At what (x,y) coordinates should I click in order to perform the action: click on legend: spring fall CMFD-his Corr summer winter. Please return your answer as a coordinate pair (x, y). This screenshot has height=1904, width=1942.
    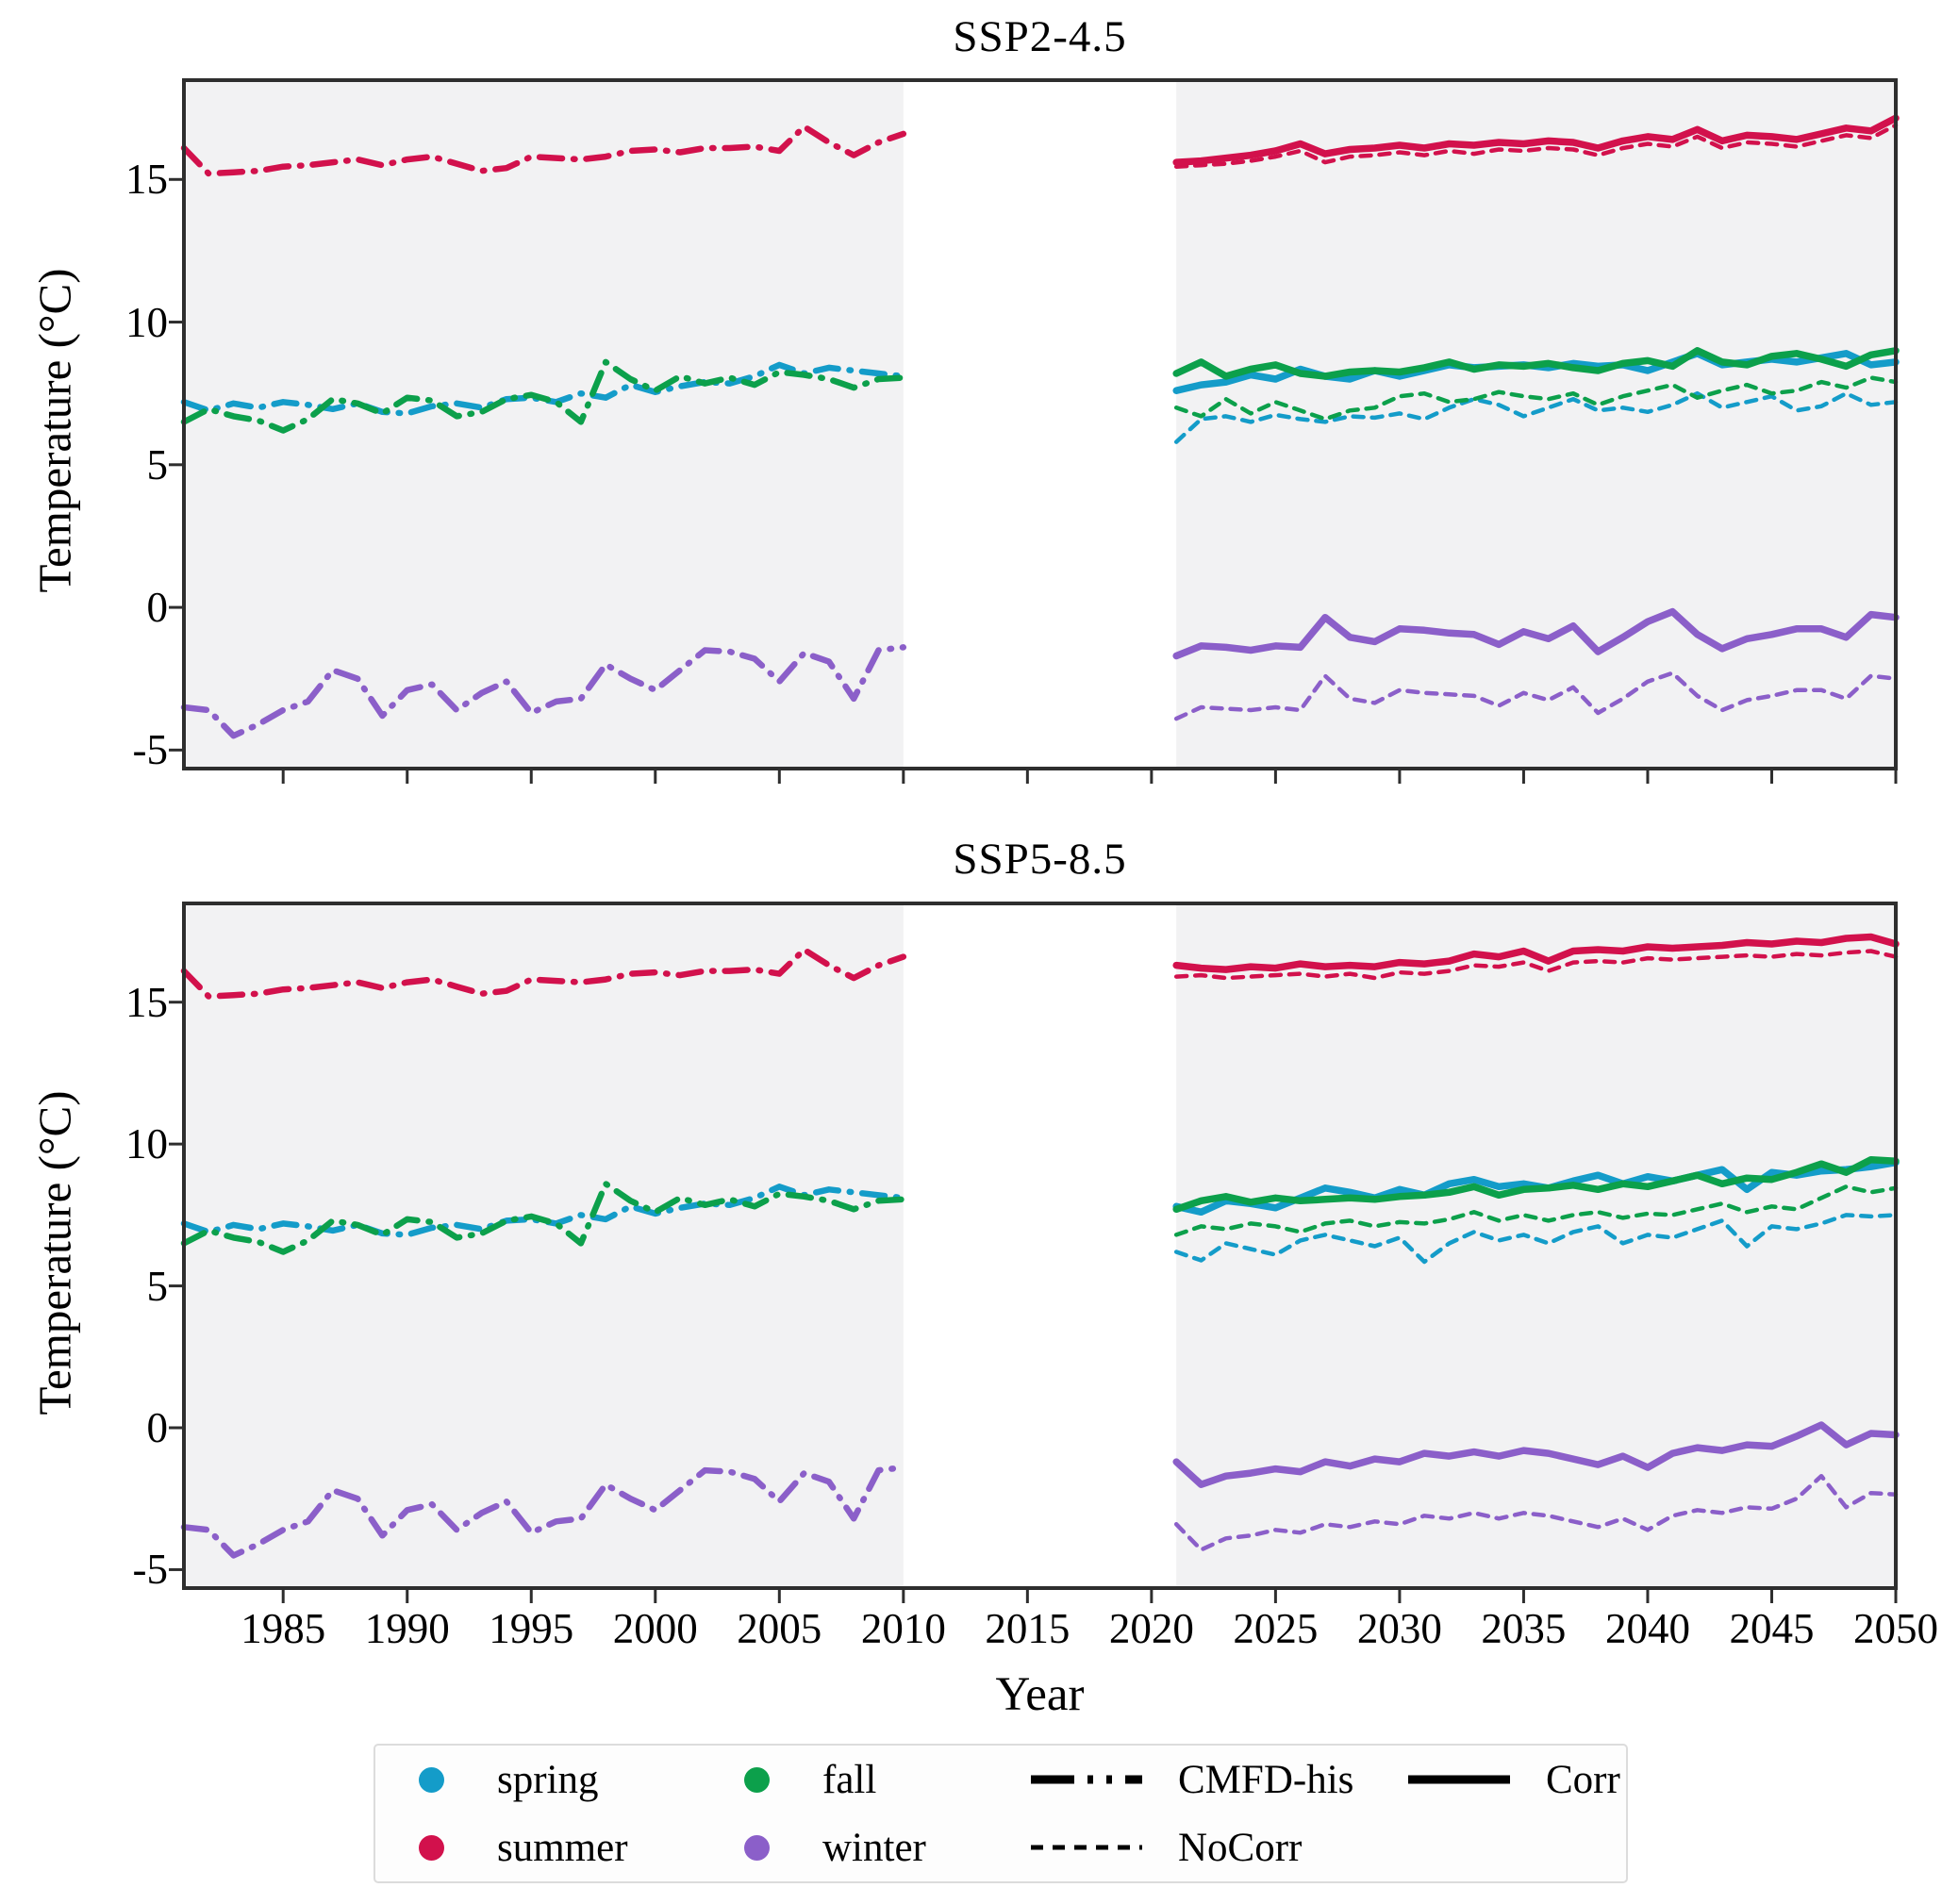
    Looking at the image, I should click on (1000, 1813).